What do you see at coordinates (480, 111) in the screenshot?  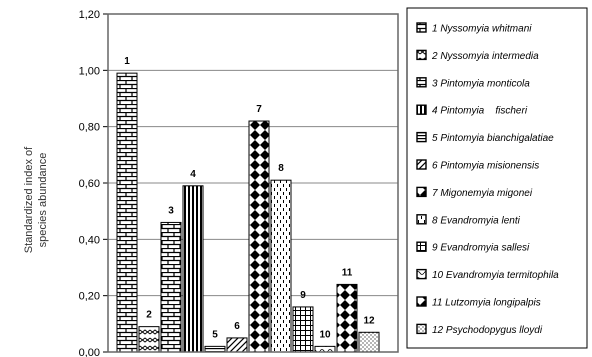 I see `legend-entry: 4 Pintomyia fischeri` at bounding box center [480, 111].